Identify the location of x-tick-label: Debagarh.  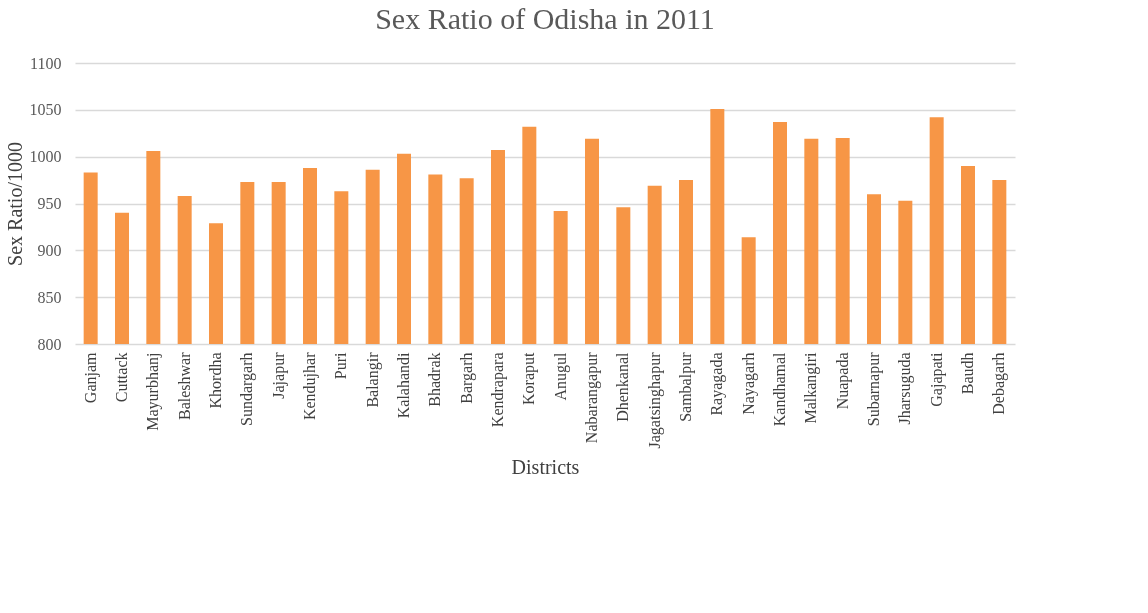
(999, 383).